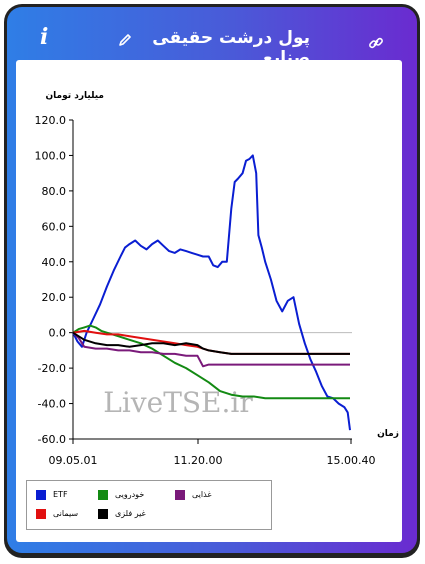  I want to click on y-tick-label: -40.0, so click(52, 404).